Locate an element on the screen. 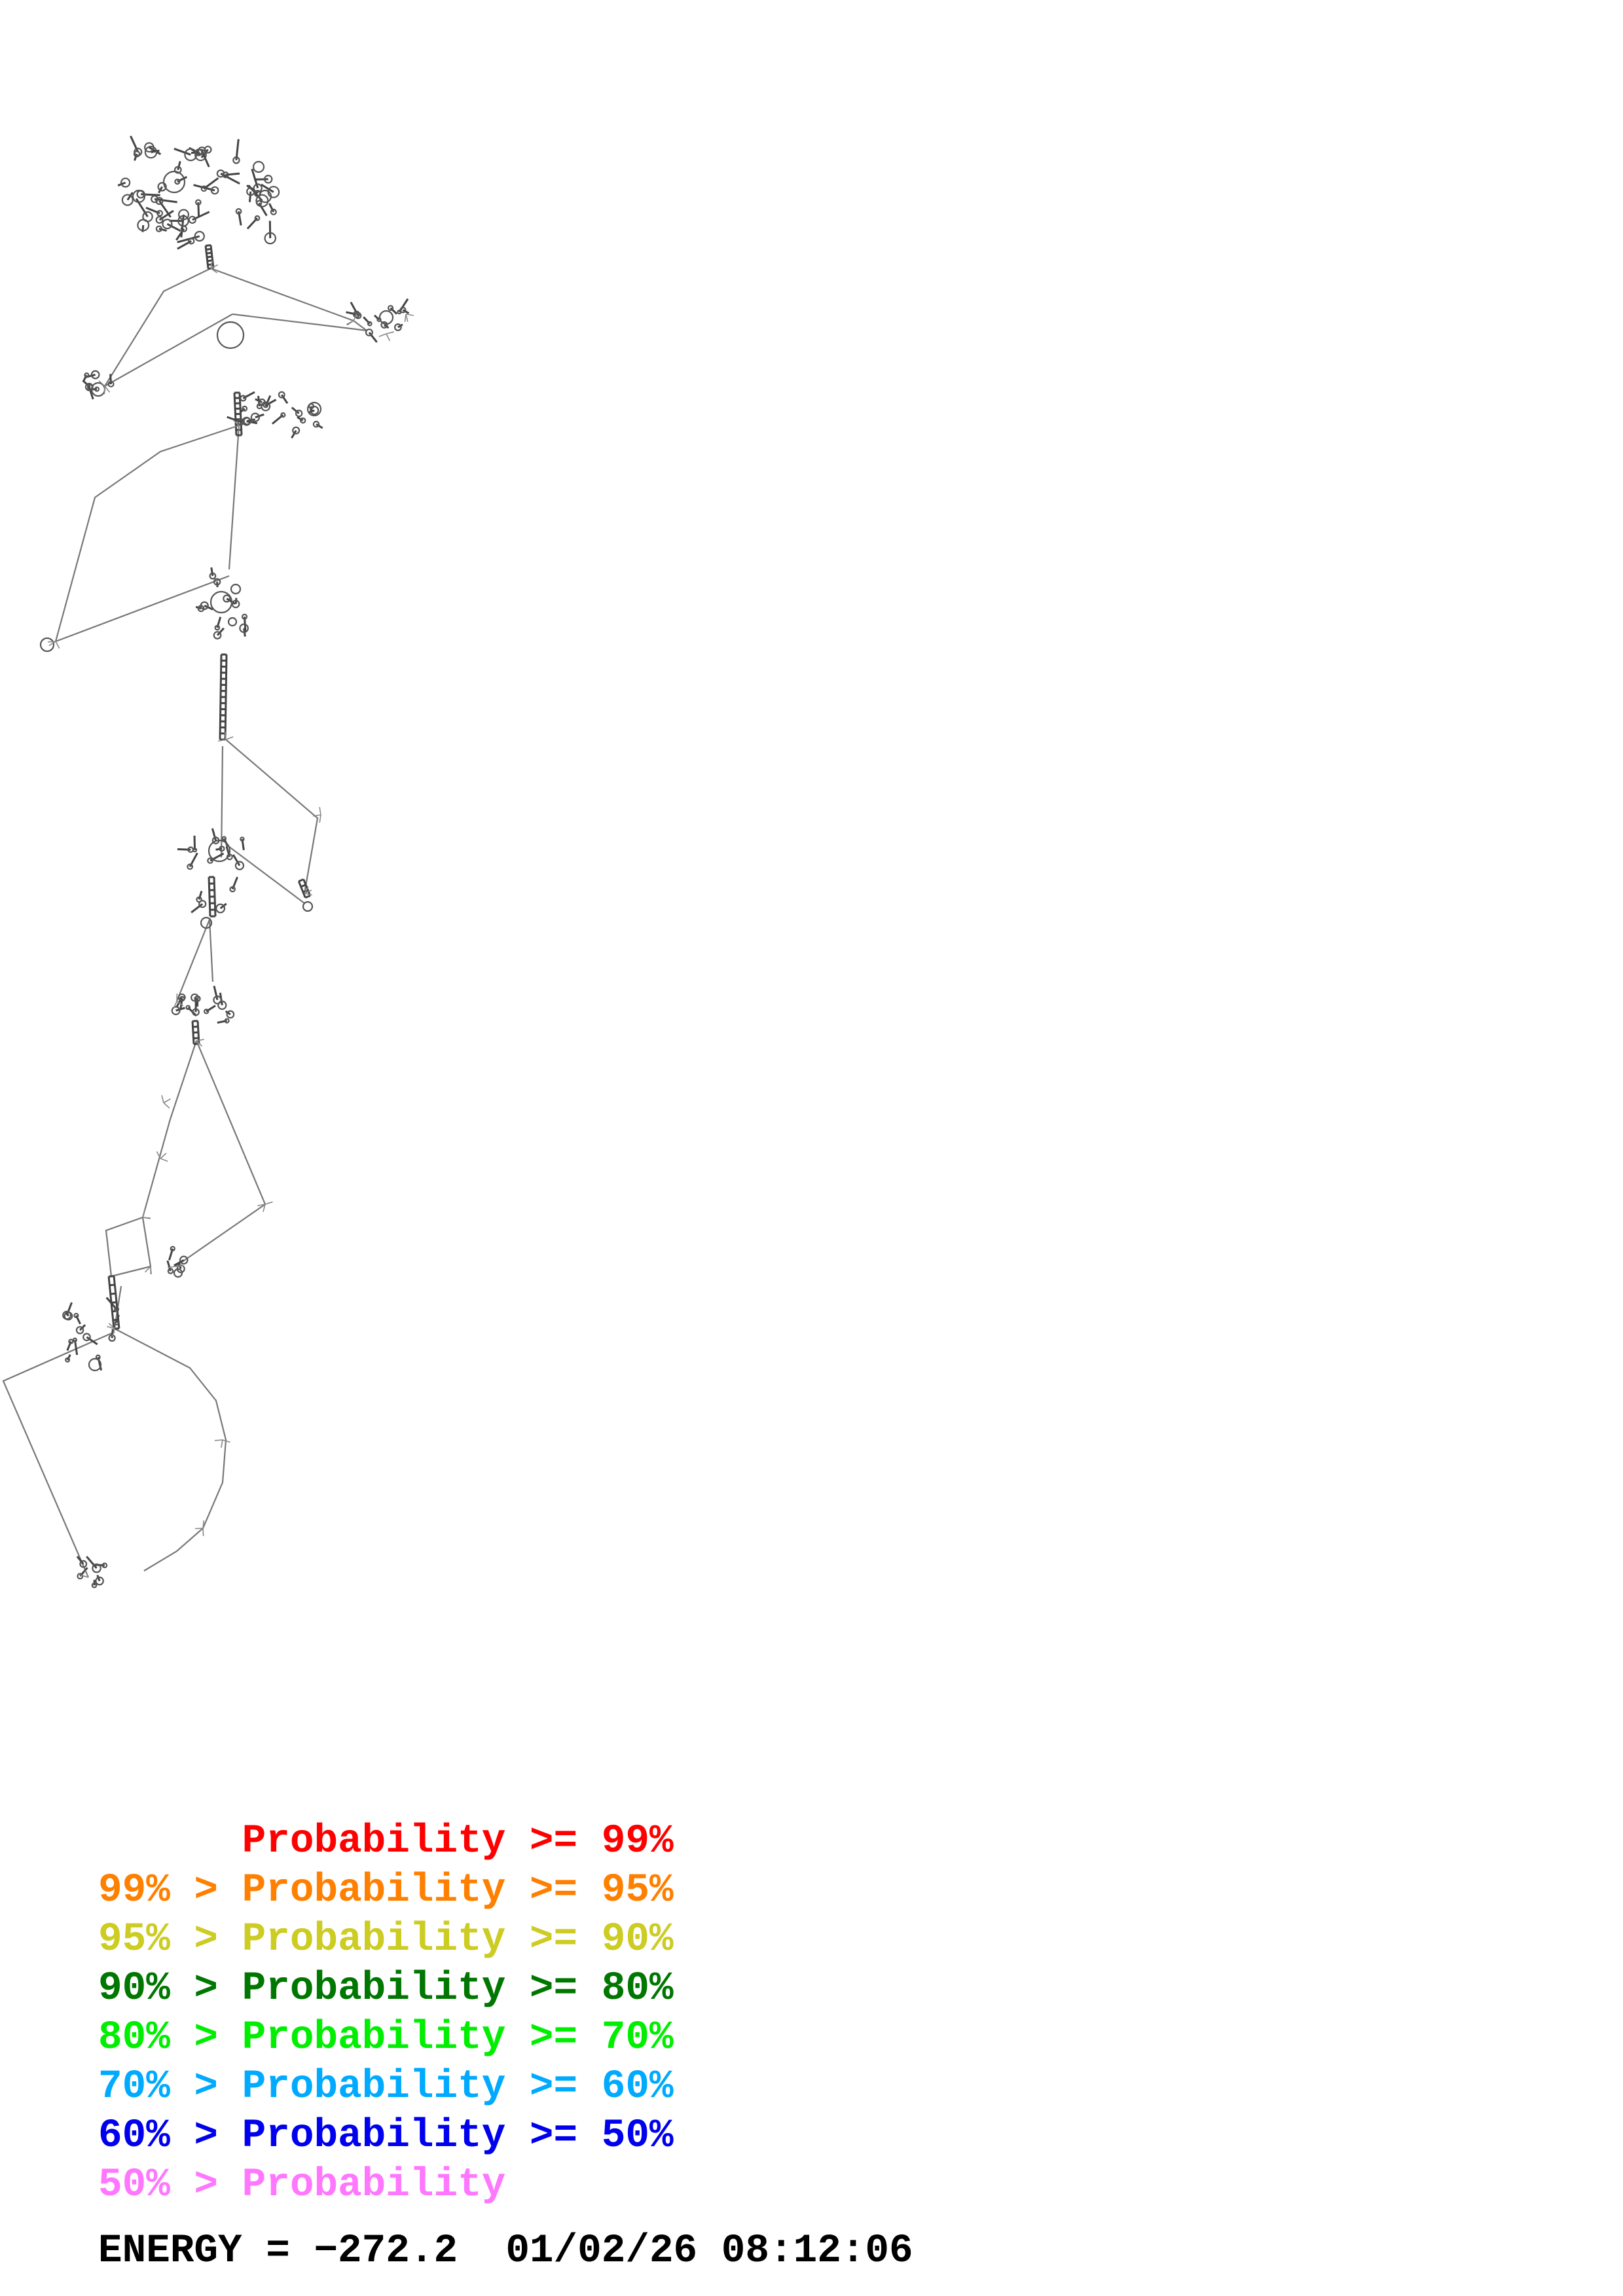 The width and height of the screenshot is (1623, 2296). legend-label: Probability >= 90% is located at coordinates (458, 1939).